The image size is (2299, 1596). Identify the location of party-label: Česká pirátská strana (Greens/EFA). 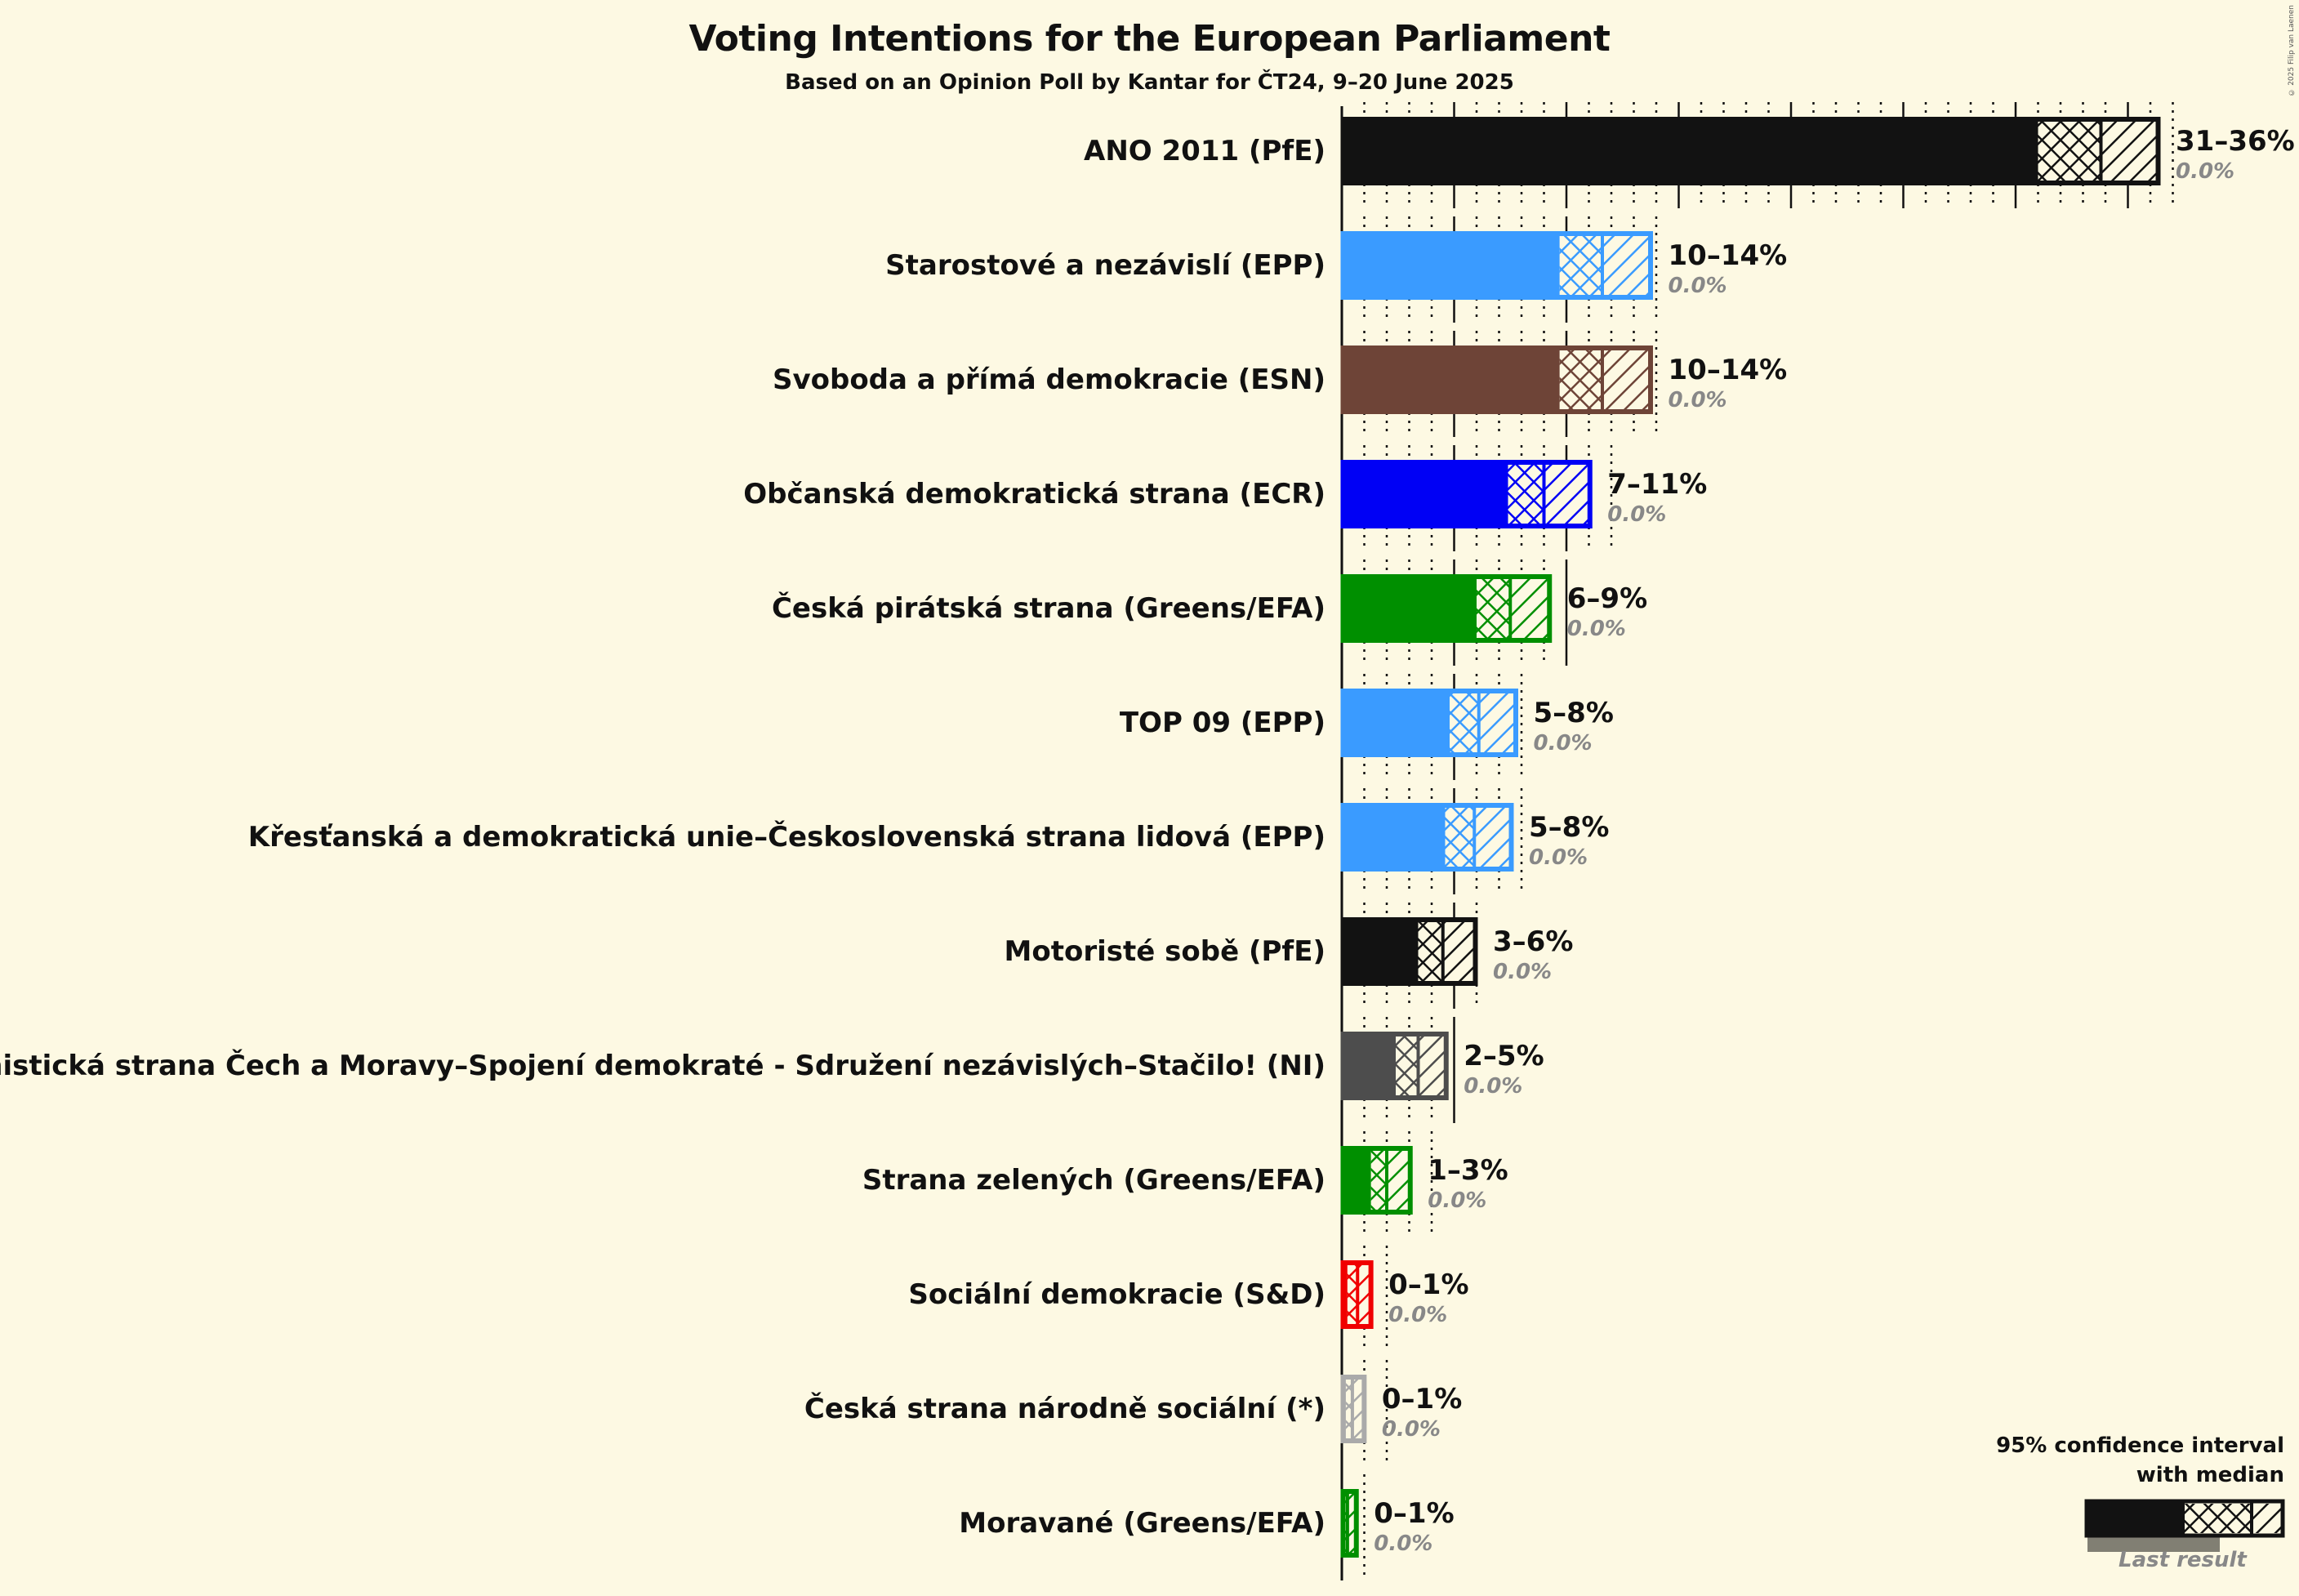
(1048, 608).